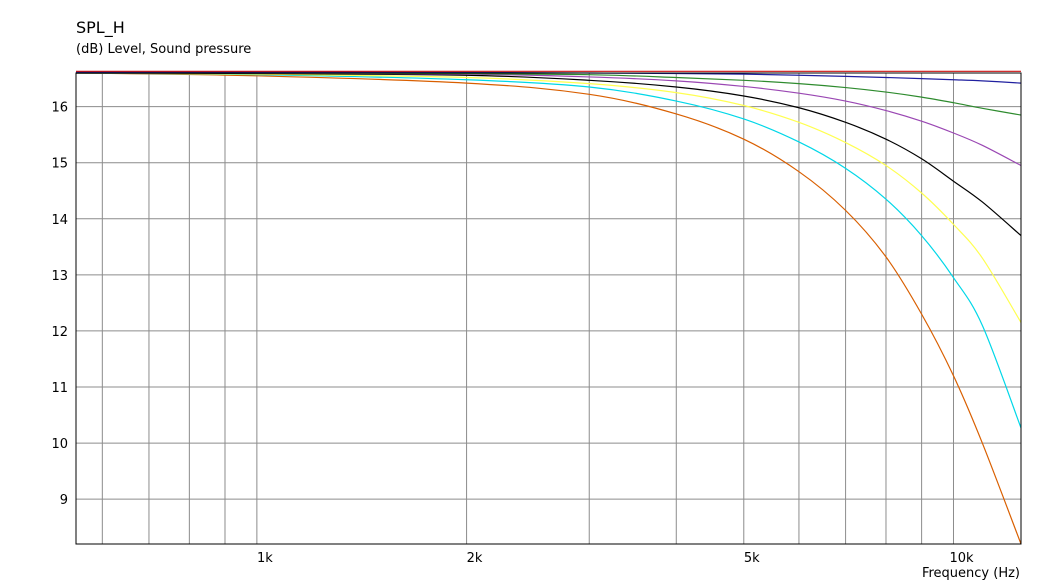 The height and width of the screenshot is (587, 1050). What do you see at coordinates (59, 444) in the screenshot?
I see `y-tick-label: 10` at bounding box center [59, 444].